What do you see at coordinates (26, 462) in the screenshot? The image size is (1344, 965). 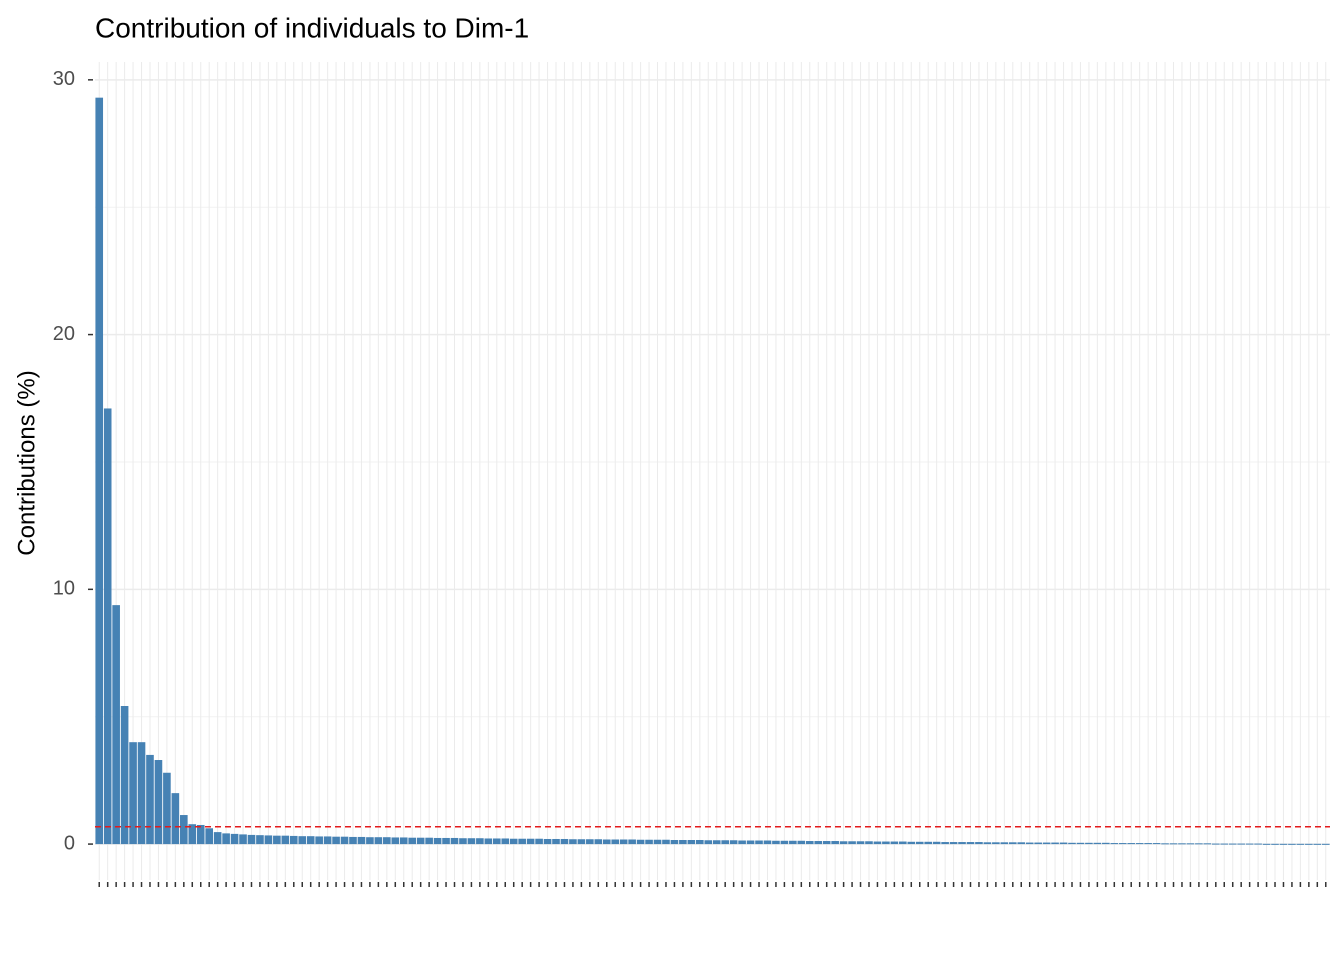 I see `y-axis-label: Contributions (%)` at bounding box center [26, 462].